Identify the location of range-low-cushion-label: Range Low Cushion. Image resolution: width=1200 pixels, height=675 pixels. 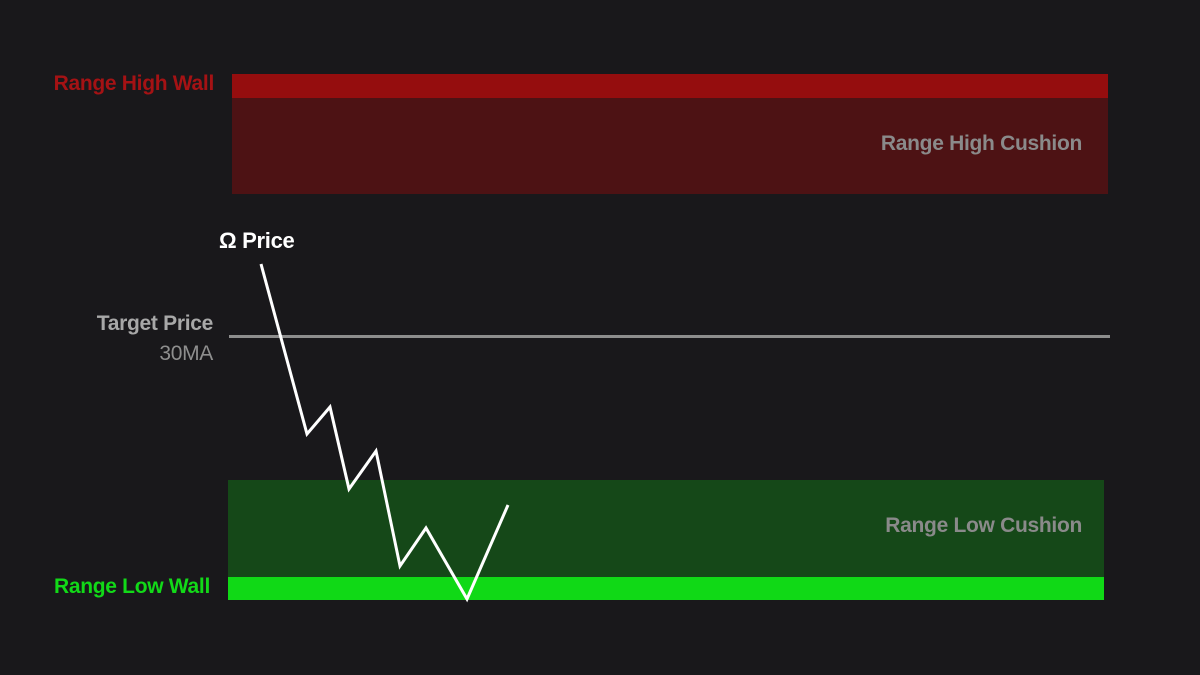
(983, 525).